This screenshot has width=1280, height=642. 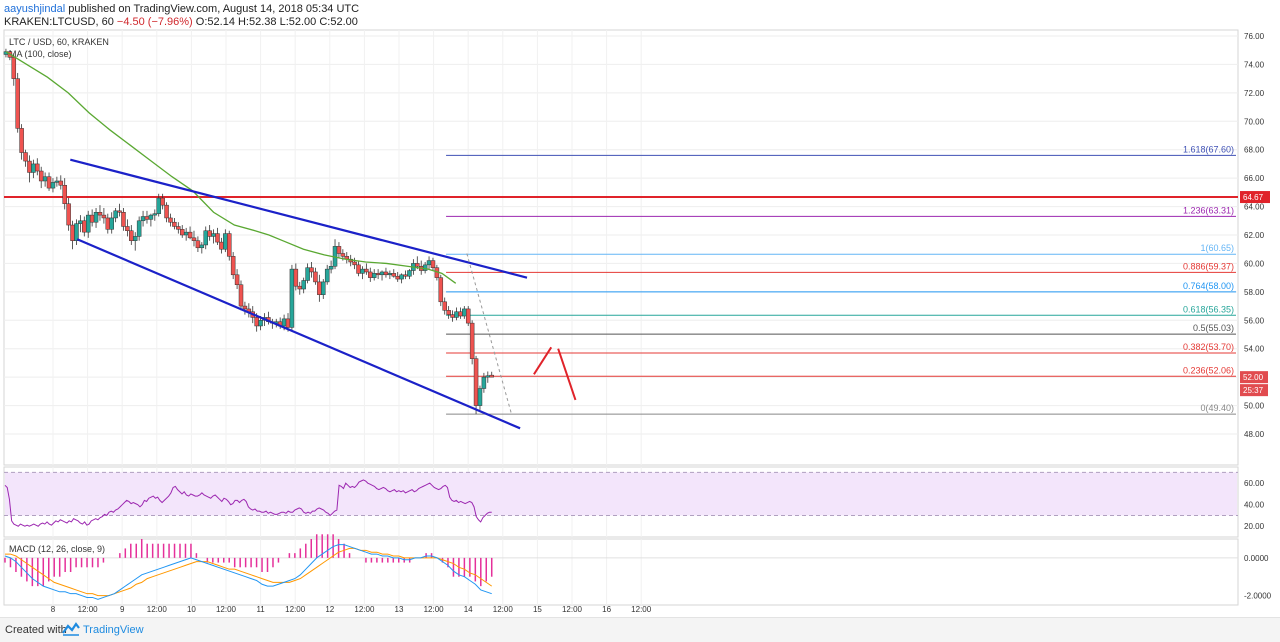 What do you see at coordinates (1219, 408) in the screenshot?
I see `fib-value: 49.40` at bounding box center [1219, 408].